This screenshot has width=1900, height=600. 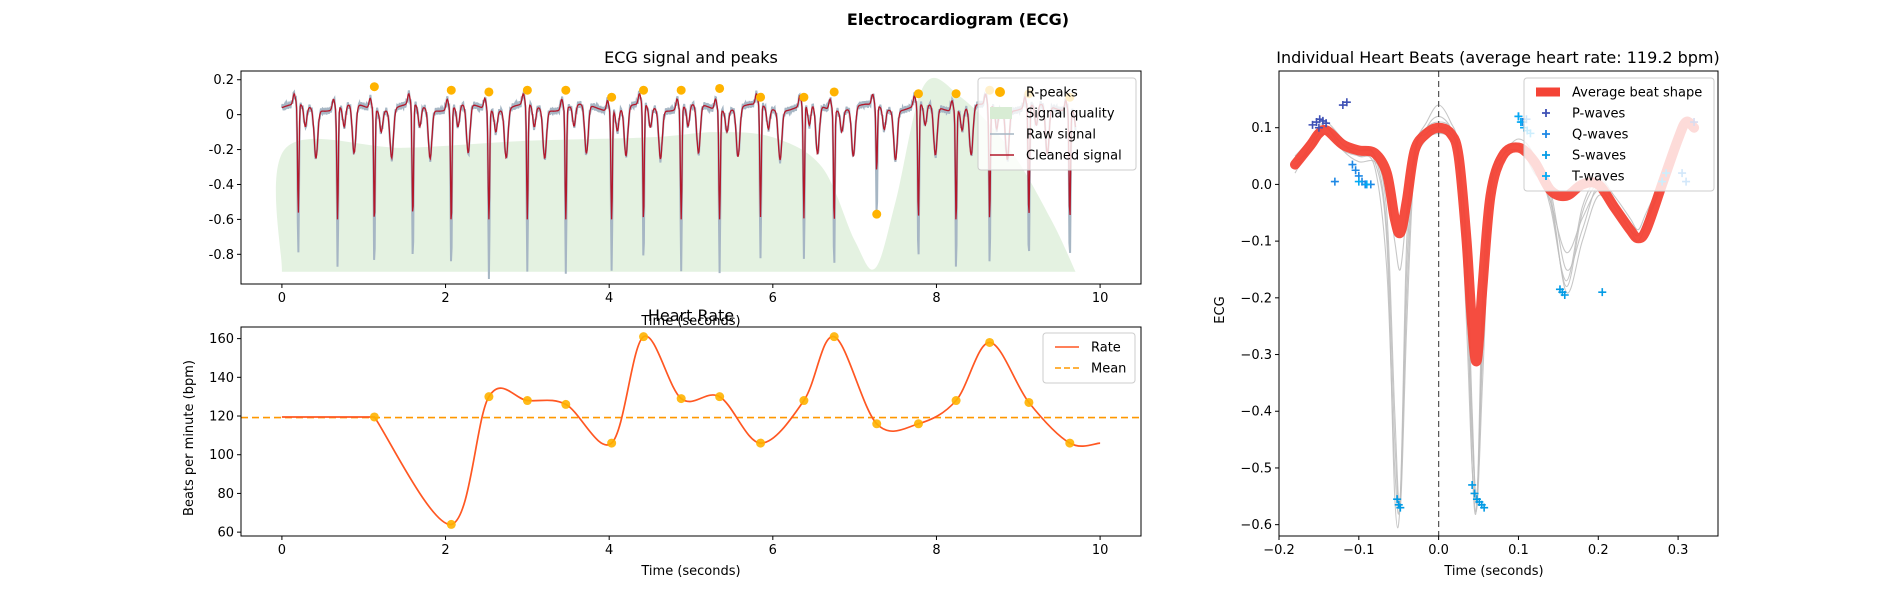 What do you see at coordinates (1359, 550) in the screenshot?
I see `heart-beats-xtick-label: −0.1` at bounding box center [1359, 550].